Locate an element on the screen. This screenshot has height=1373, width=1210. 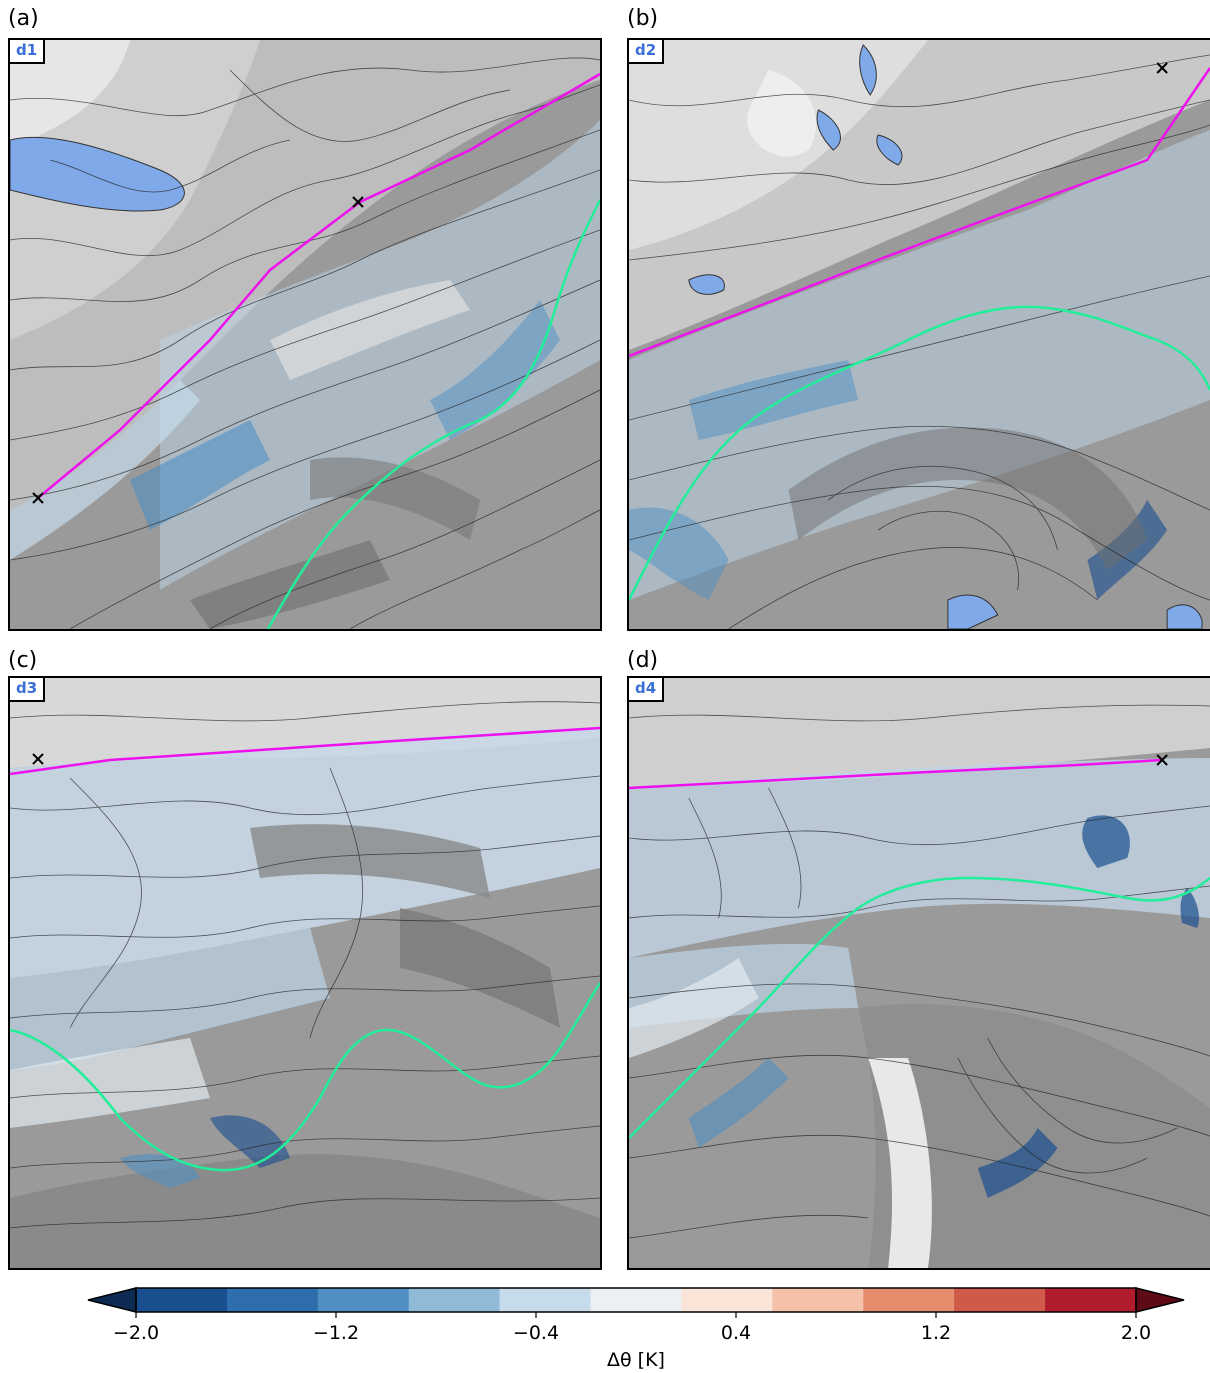
domain-badge: d1 is located at coordinates (28, 52).